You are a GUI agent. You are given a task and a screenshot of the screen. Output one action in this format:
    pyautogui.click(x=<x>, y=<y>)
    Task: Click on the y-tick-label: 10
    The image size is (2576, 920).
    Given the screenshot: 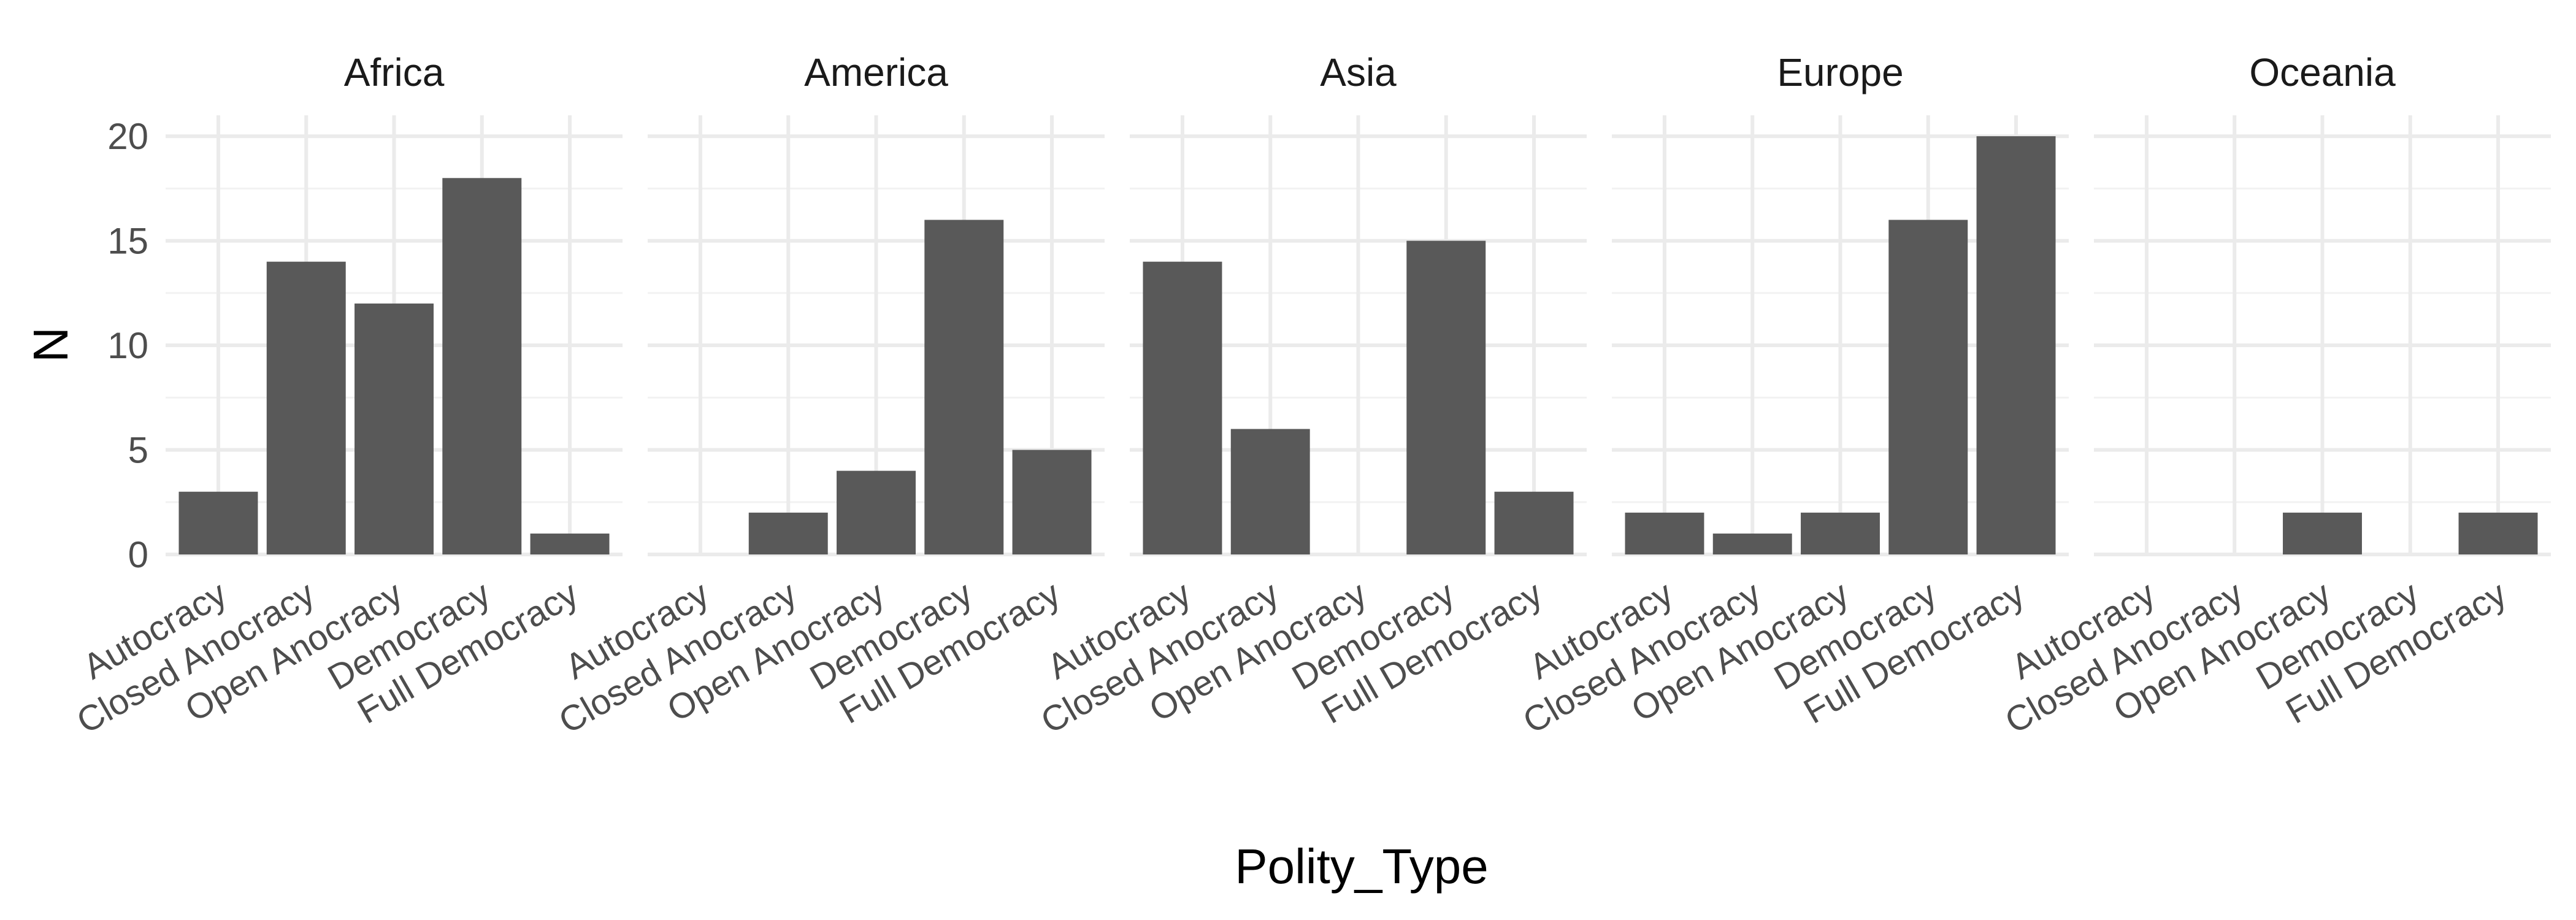 What is the action you would take?
    pyautogui.click(x=127, y=345)
    